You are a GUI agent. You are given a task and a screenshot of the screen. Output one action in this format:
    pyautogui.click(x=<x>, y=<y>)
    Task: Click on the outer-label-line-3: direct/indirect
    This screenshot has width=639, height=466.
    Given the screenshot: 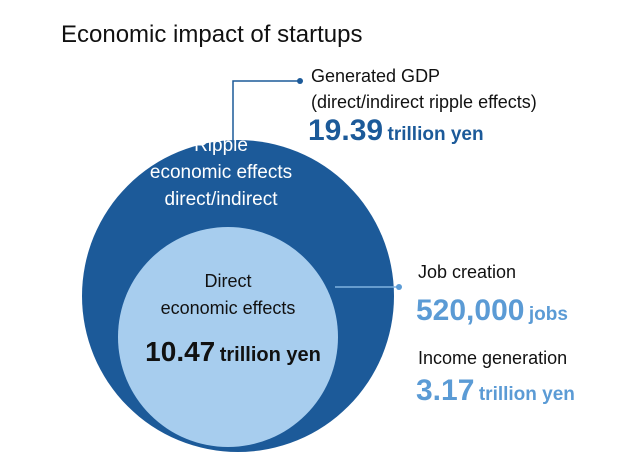 What is the action you would take?
    pyautogui.click(x=221, y=199)
    